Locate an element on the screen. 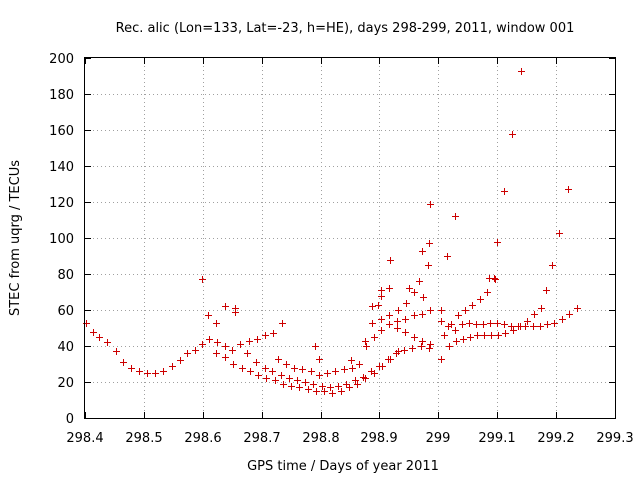 The height and width of the screenshot is (480, 640). x-tick-label: 299.1 is located at coordinates (496, 438).